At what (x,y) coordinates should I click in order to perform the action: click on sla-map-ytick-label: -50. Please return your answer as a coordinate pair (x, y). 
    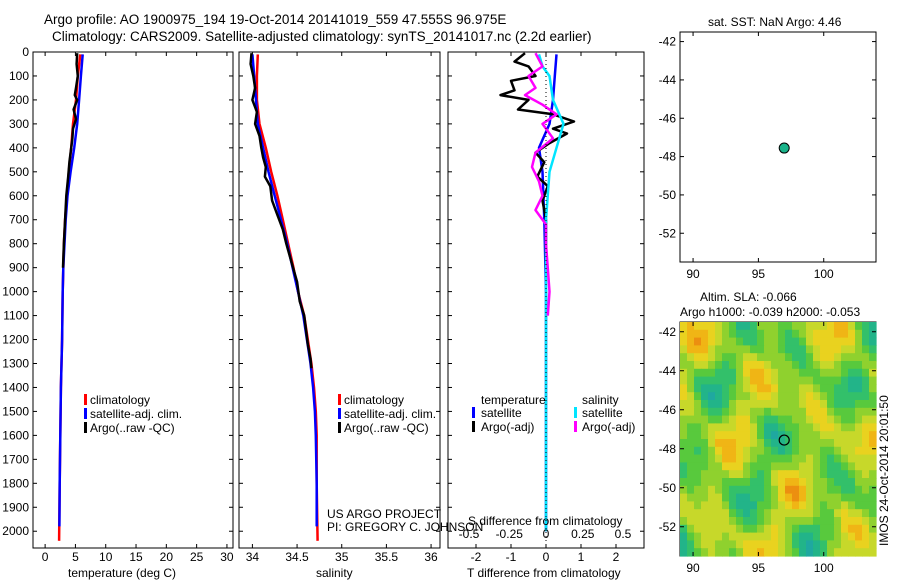
    Looking at the image, I should click on (668, 488).